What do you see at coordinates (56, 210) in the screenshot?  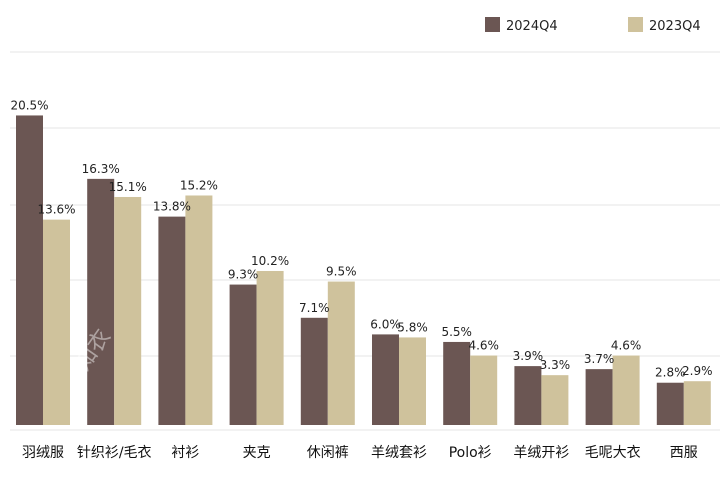 I see `value-label: 13.6%` at bounding box center [56, 210].